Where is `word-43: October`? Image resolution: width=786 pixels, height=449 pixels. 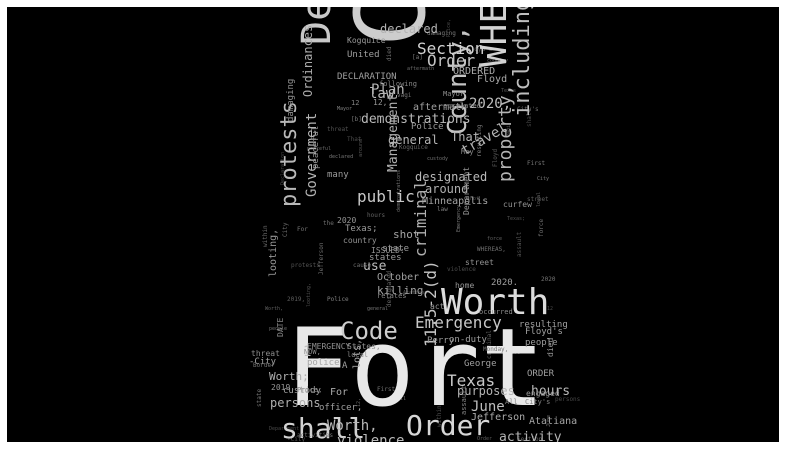
word-43: October is located at coordinates (398, 277).